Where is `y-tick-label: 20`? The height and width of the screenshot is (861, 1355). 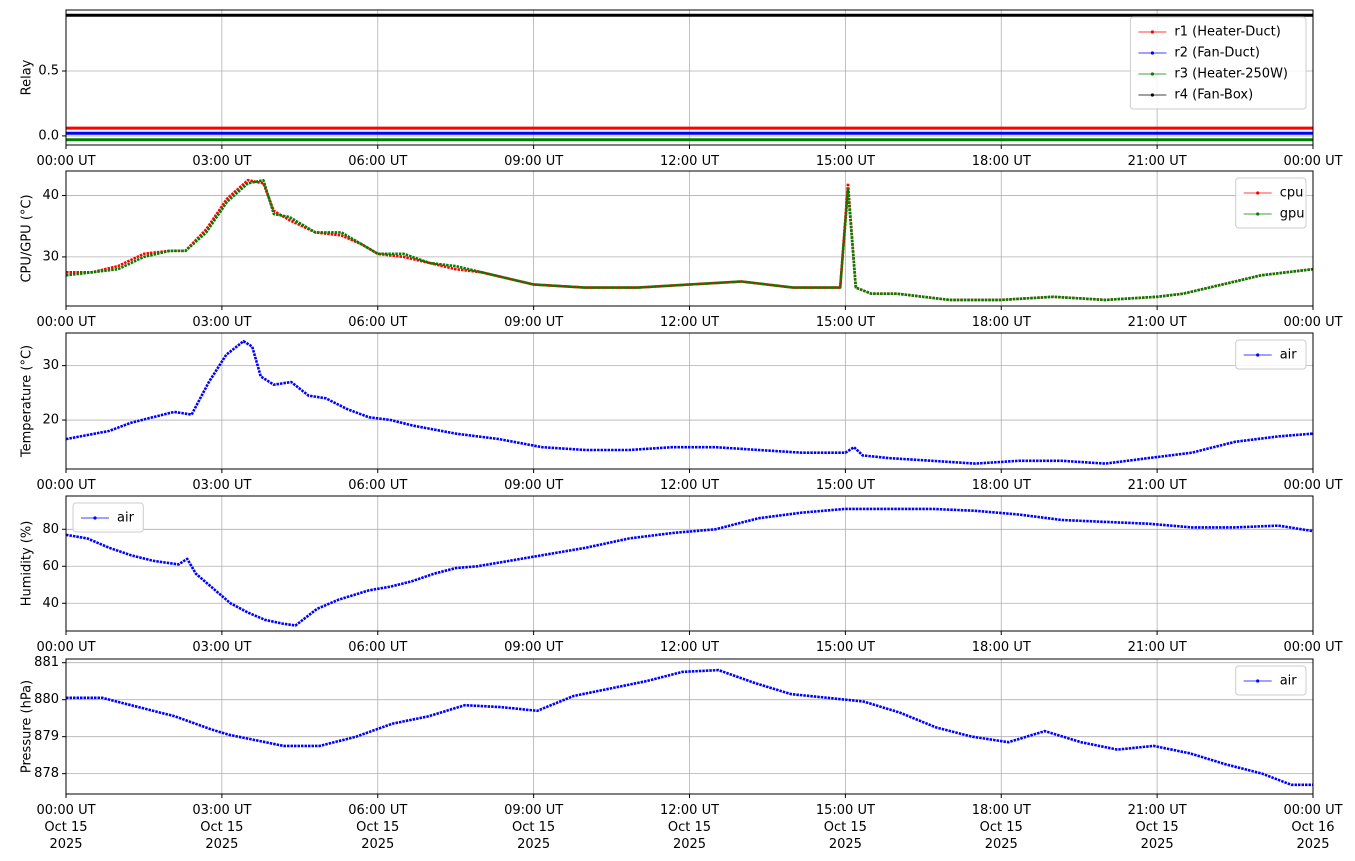 y-tick-label: 20 is located at coordinates (50, 420).